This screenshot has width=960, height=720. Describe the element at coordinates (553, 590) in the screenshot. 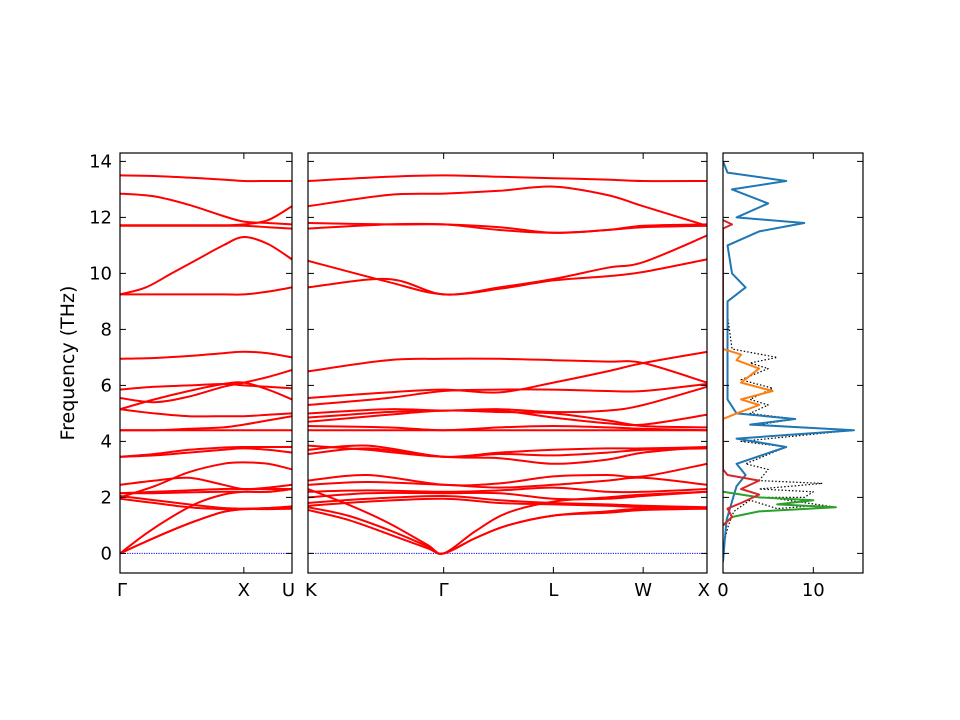

I see `k-point-label: L` at that location.